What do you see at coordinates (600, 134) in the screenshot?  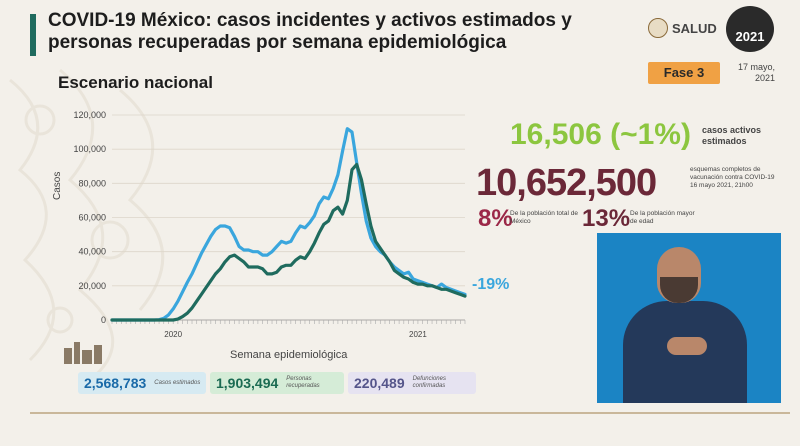 I see `active-cases-value: 16,506 (~1%)` at bounding box center [600, 134].